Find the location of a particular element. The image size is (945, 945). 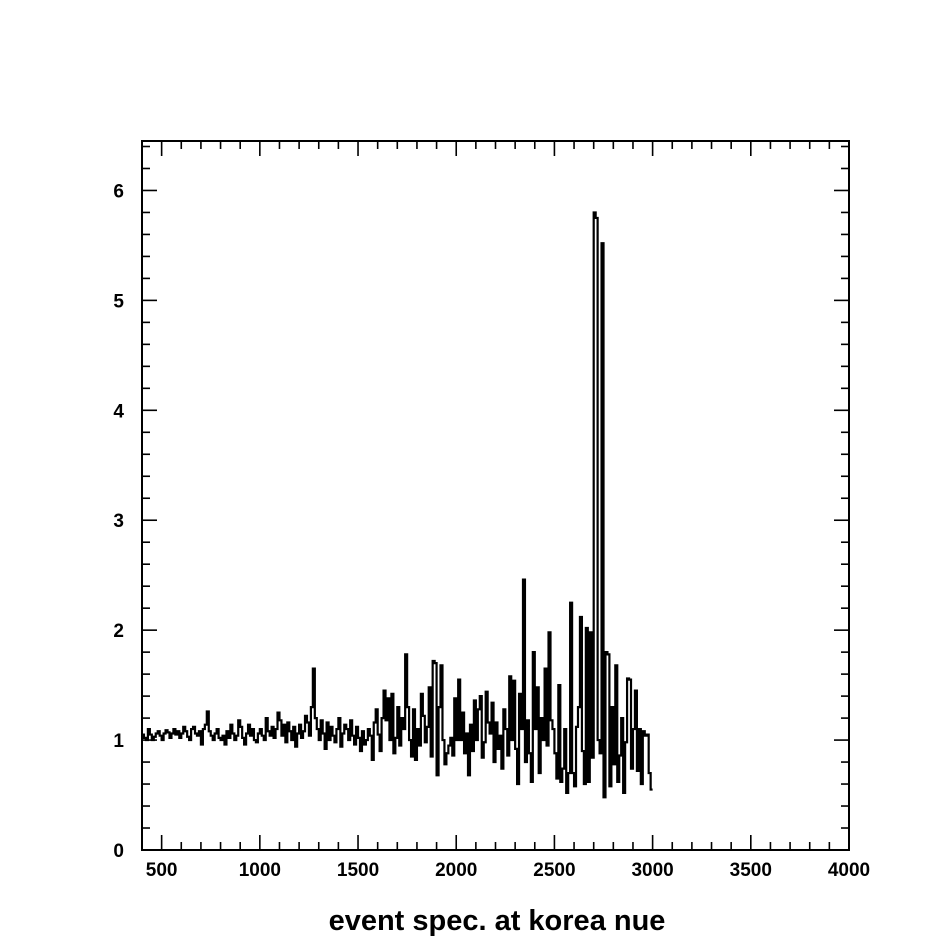

x-tick-label: 1500 is located at coordinates (358, 870).